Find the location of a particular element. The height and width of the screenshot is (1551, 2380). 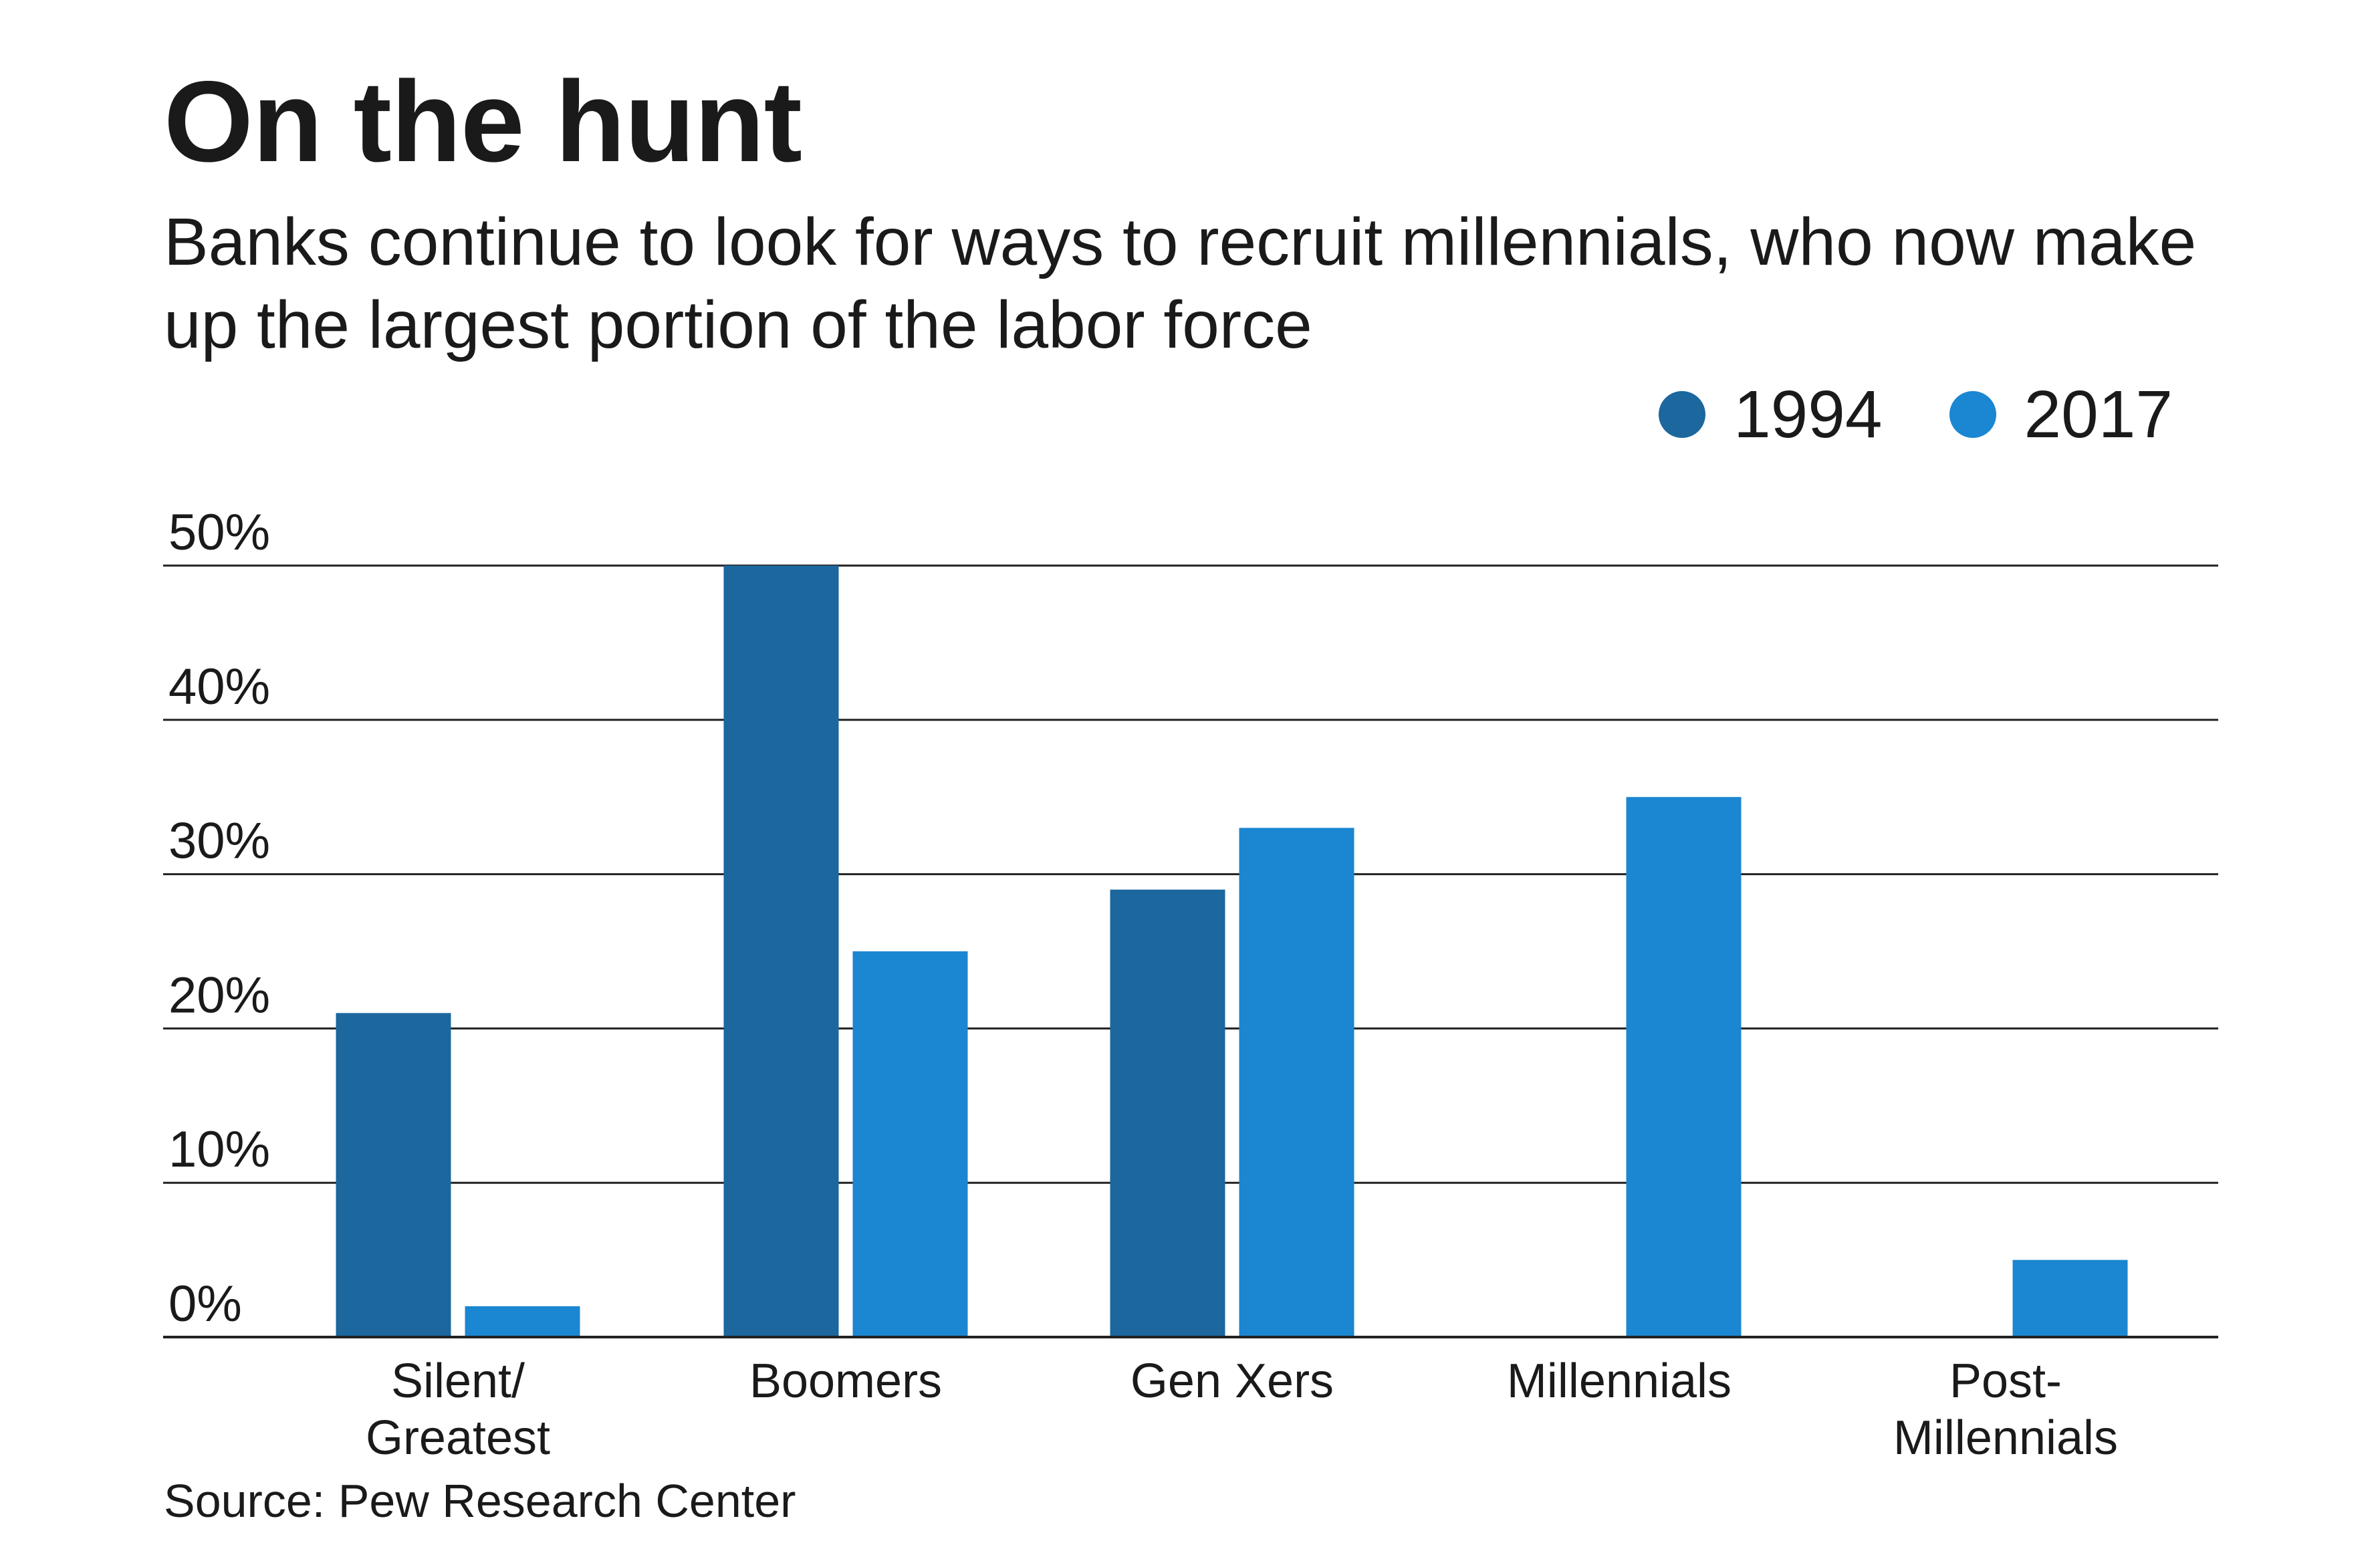

y-tick-label: 30% is located at coordinates (219, 841).